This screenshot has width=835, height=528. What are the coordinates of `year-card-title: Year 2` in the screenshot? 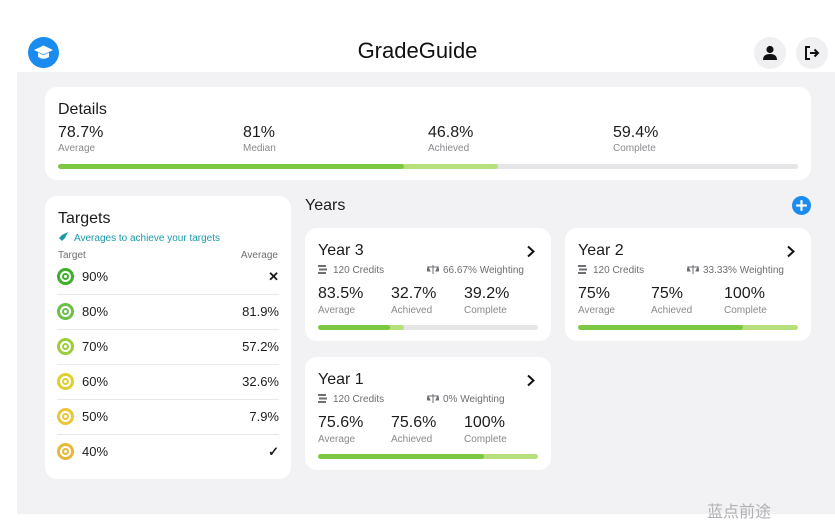 It's located at (601, 250).